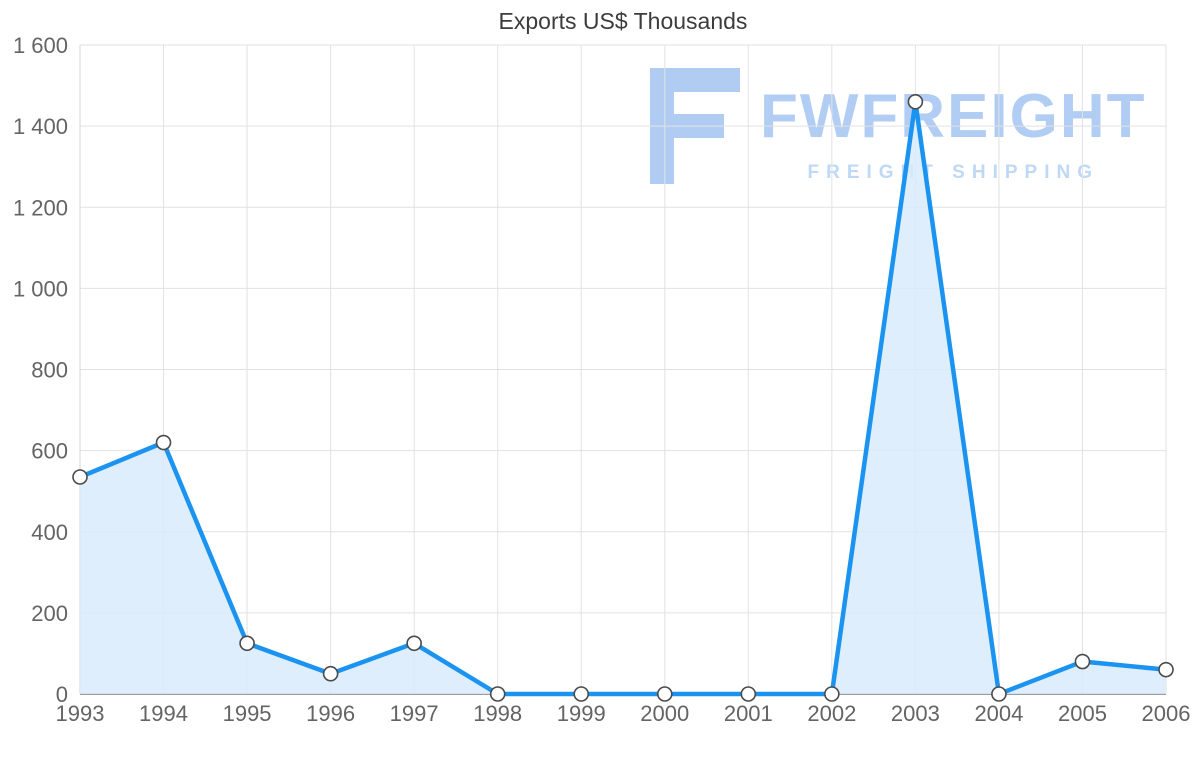 The width and height of the screenshot is (1200, 763). What do you see at coordinates (1166, 669) in the screenshot?
I see `data-point-2006` at bounding box center [1166, 669].